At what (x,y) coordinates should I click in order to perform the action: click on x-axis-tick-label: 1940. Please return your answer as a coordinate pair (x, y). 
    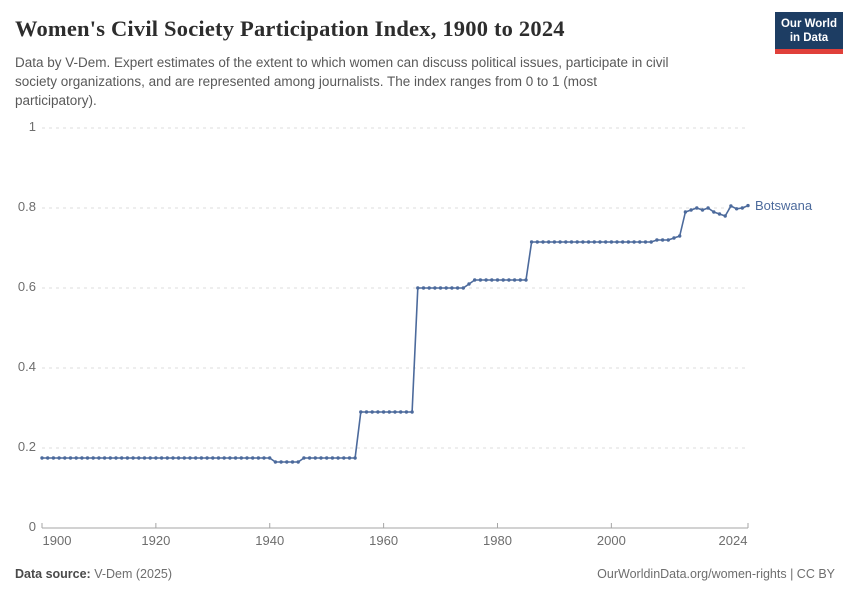
    Looking at the image, I should click on (270, 540).